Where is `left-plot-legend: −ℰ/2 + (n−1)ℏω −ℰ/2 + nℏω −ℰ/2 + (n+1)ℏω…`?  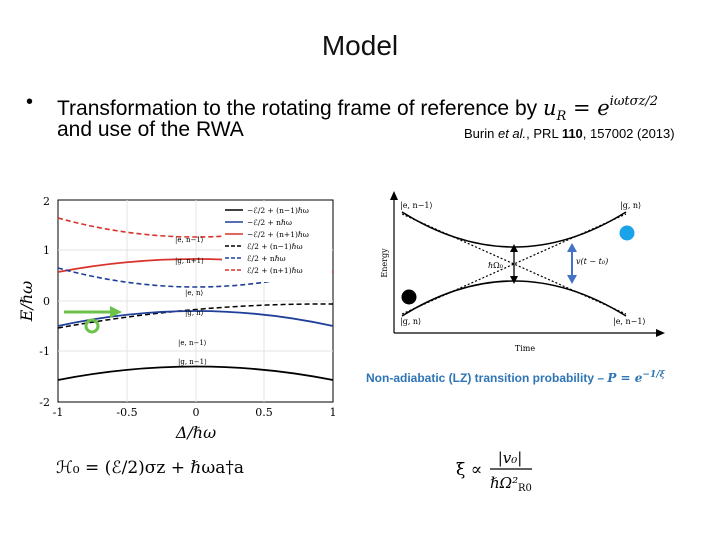
left-plot-legend: −ℰ/2 + (n−1)ℏω −ℰ/2 + nℏω −ℰ/2 + (n+1)ℏω… is located at coordinates (277, 242).